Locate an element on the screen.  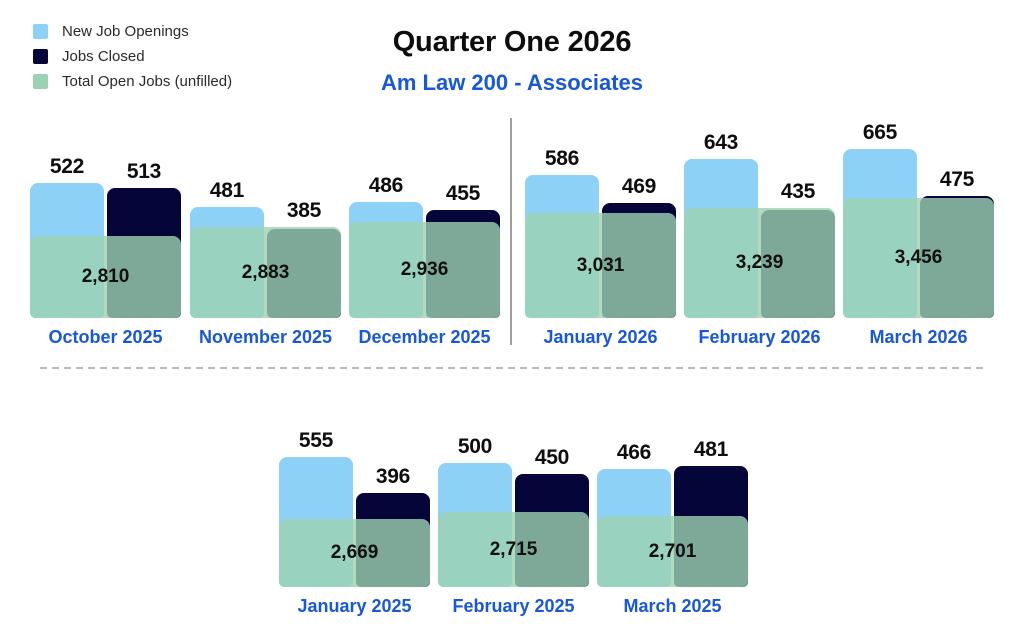
quarter-divider-line is located at coordinates (511, 231).